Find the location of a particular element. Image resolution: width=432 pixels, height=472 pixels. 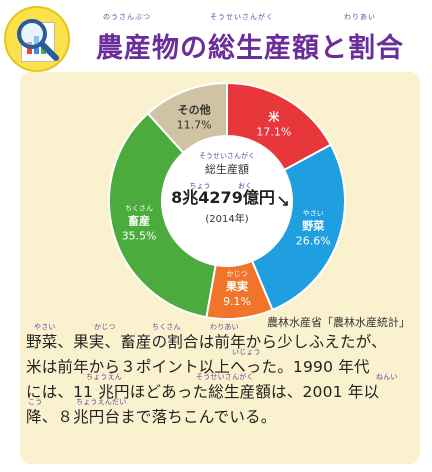

center-value-furigana-chou: ちょう is located at coordinates (200, 186).